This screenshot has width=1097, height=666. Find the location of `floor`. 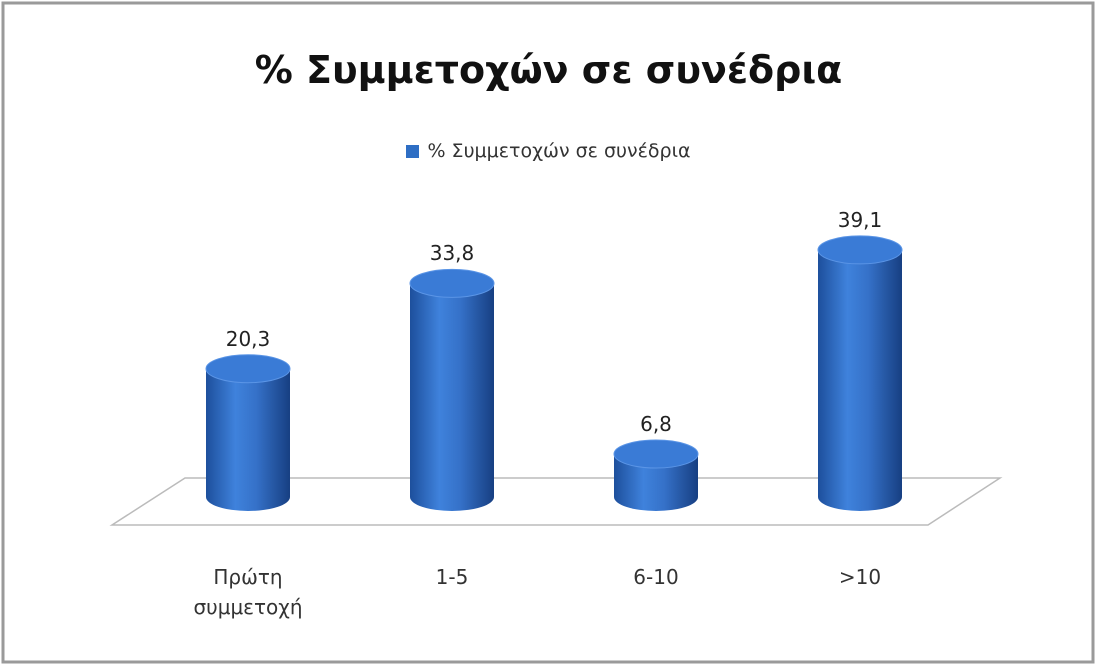

floor is located at coordinates (556, 501).